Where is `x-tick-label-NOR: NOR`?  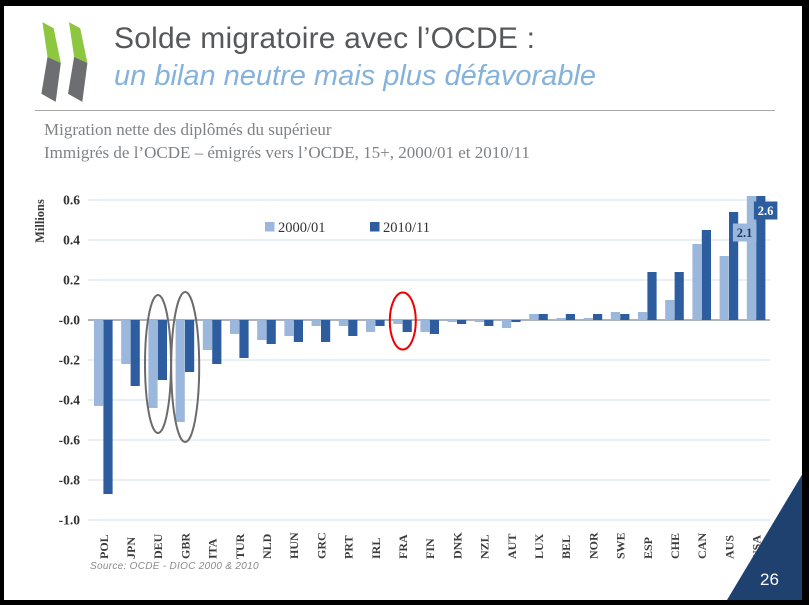 x-tick-label-NOR: NOR is located at coordinates (593, 545).